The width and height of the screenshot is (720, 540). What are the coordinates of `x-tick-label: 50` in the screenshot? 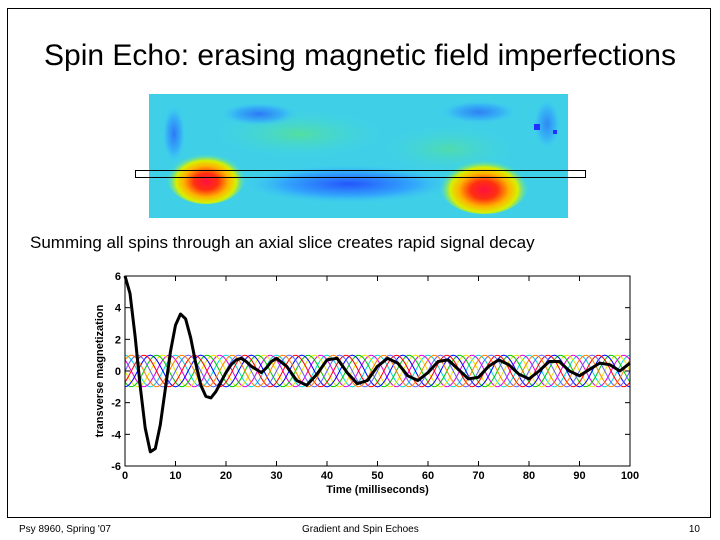 It's located at (377, 476).